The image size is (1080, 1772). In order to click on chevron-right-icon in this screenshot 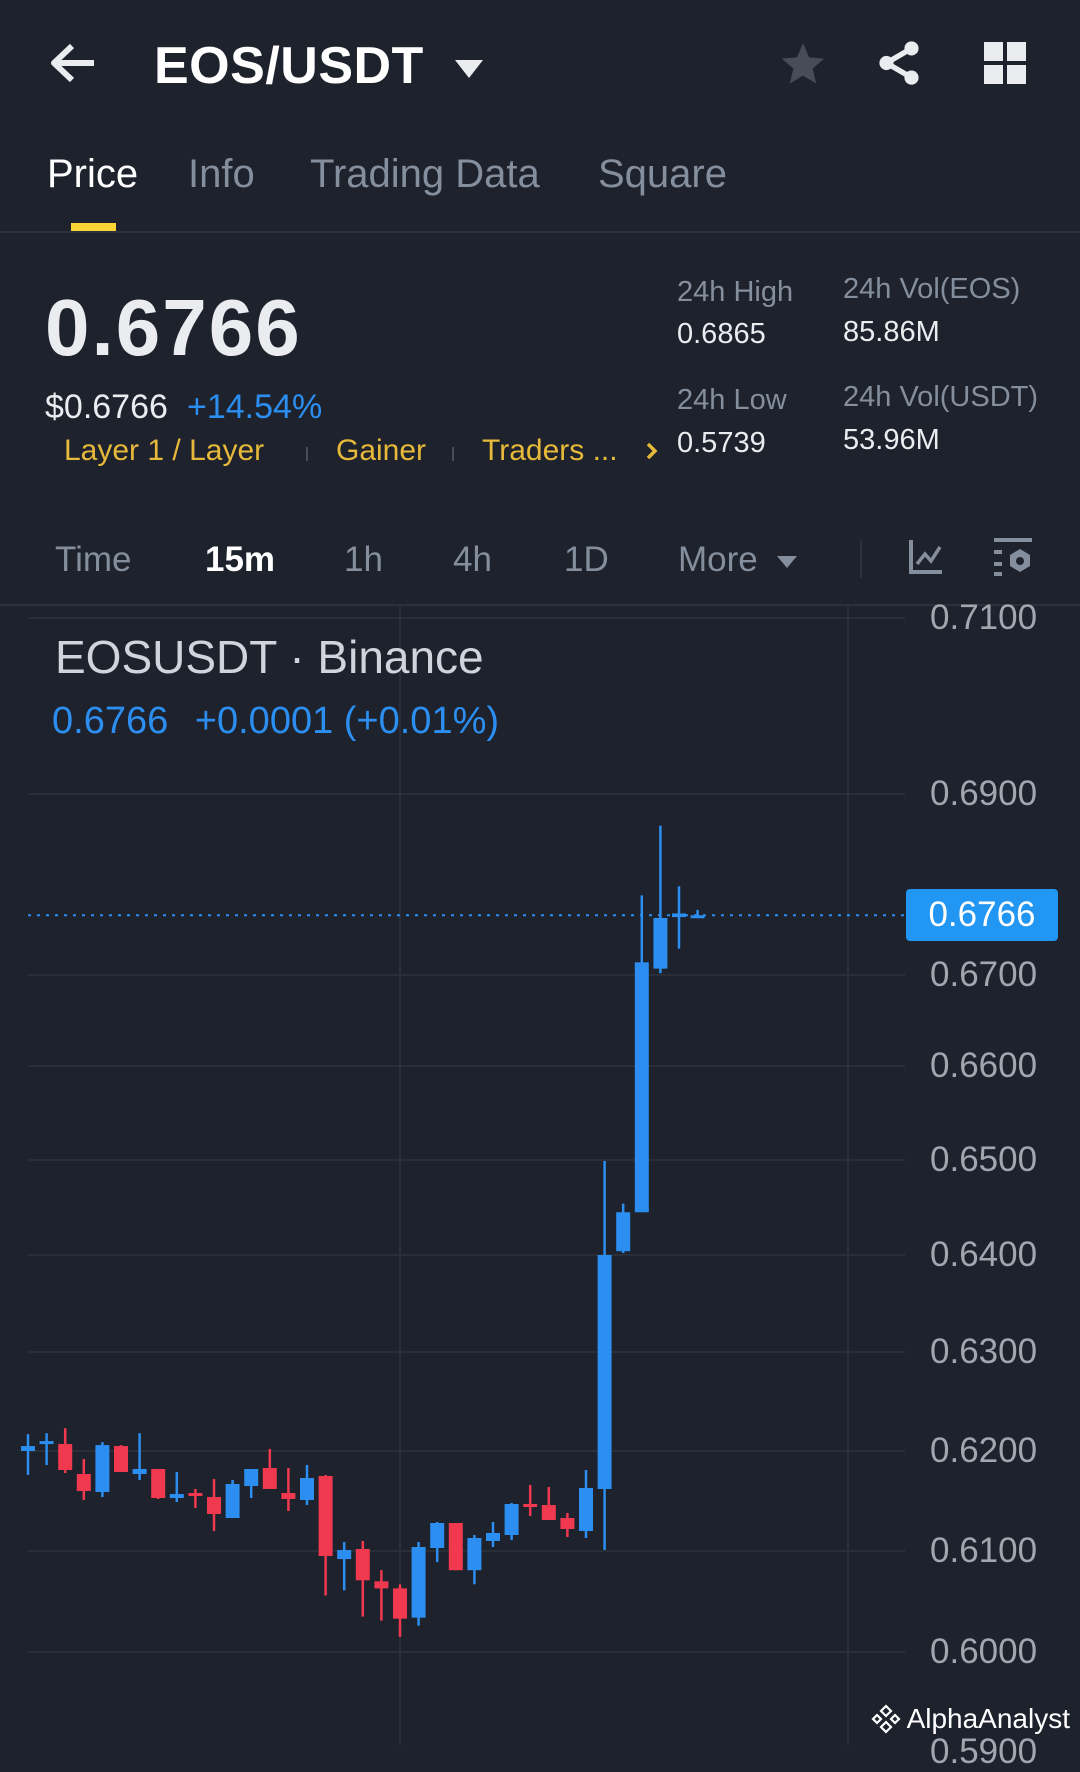, I will do `click(652, 451)`.